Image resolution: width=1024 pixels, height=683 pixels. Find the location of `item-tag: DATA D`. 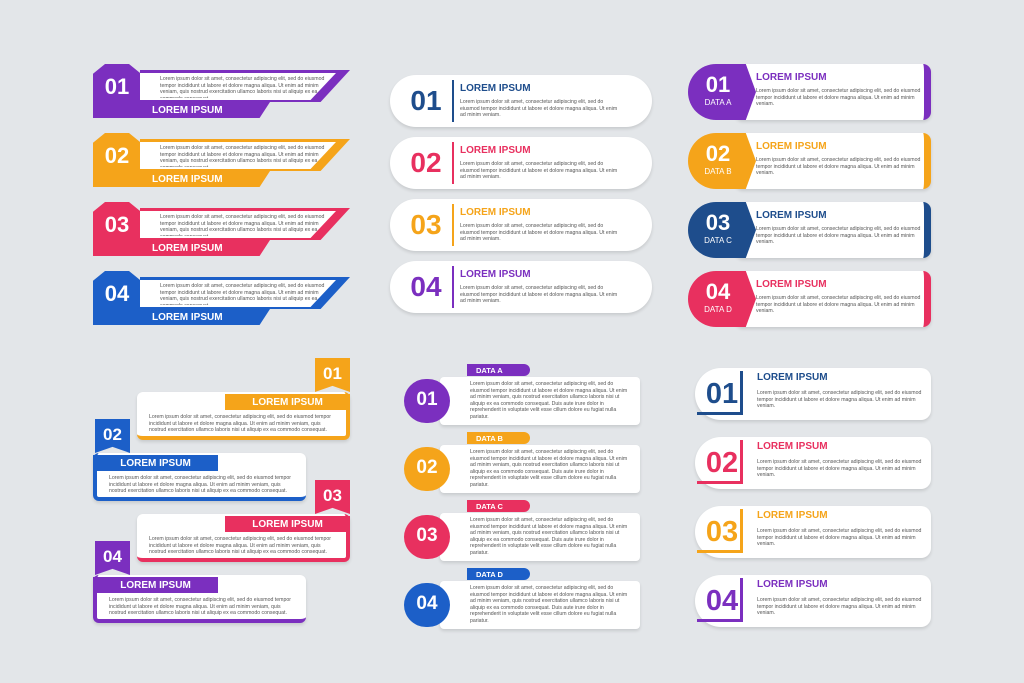

item-tag: DATA D is located at coordinates (718, 309).